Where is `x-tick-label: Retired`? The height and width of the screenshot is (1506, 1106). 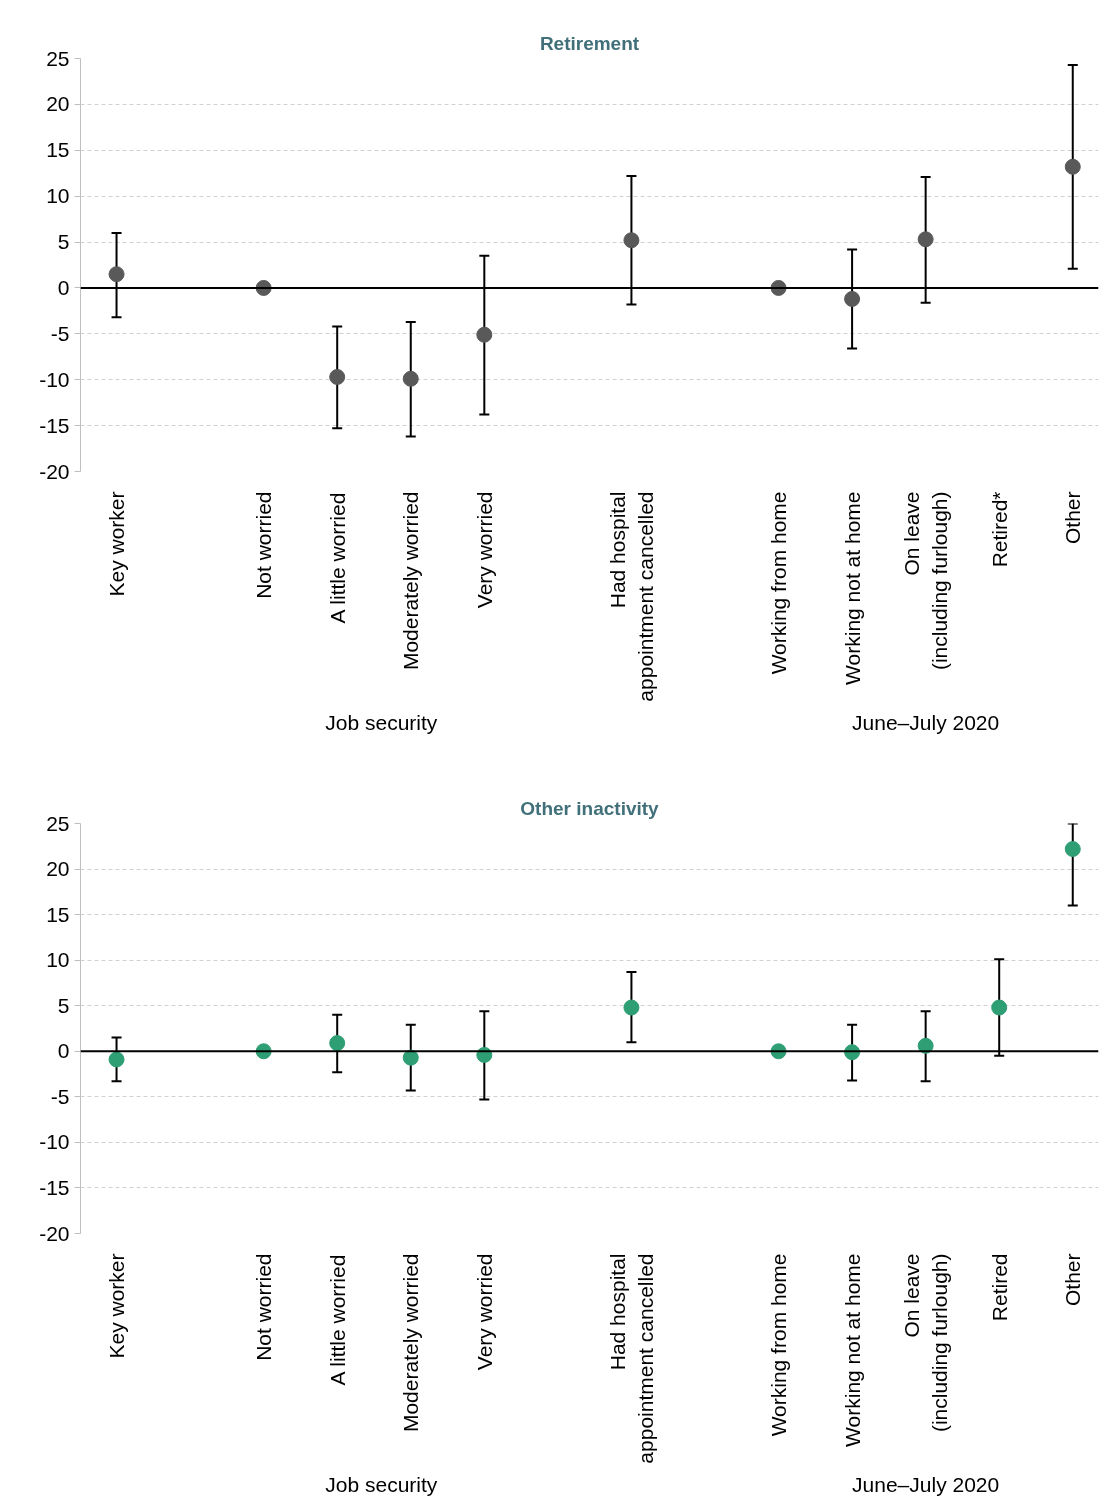 x-tick-label: Retired is located at coordinates (999, 1287).